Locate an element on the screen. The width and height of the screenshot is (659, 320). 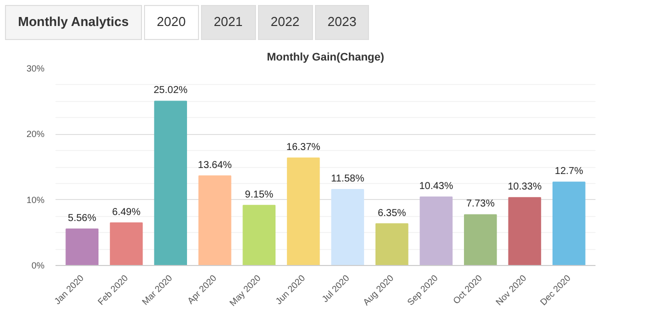
y-tick-label: 20% is located at coordinates (35, 134).